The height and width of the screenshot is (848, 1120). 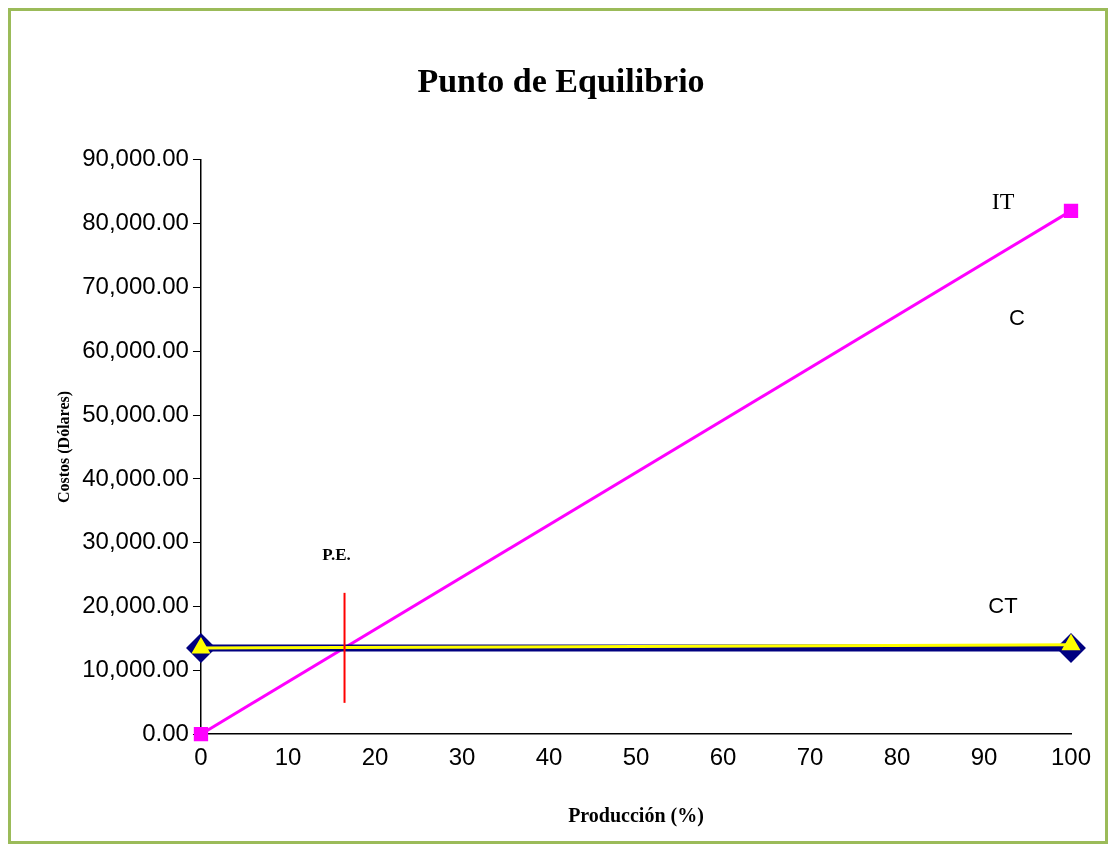 I want to click on x-tick-label: 60, so click(x=723, y=757).